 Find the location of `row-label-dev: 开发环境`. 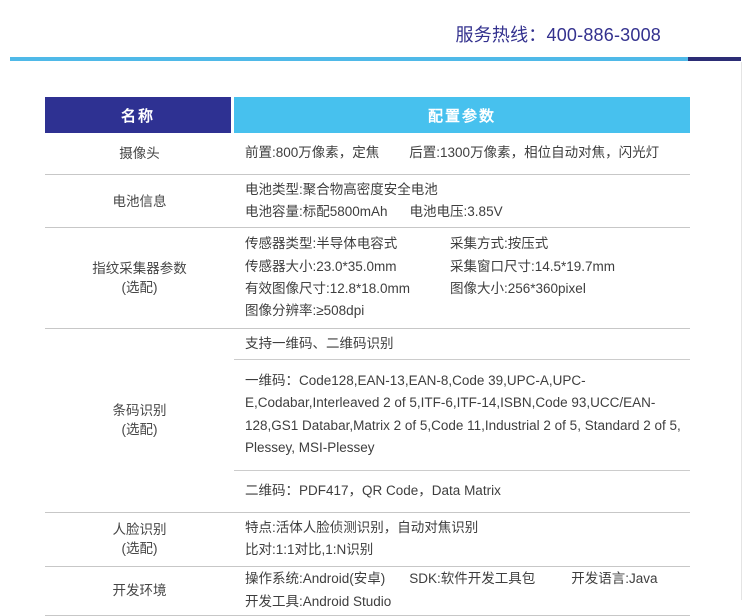

row-label-dev: 开发环境 is located at coordinates (139, 591).